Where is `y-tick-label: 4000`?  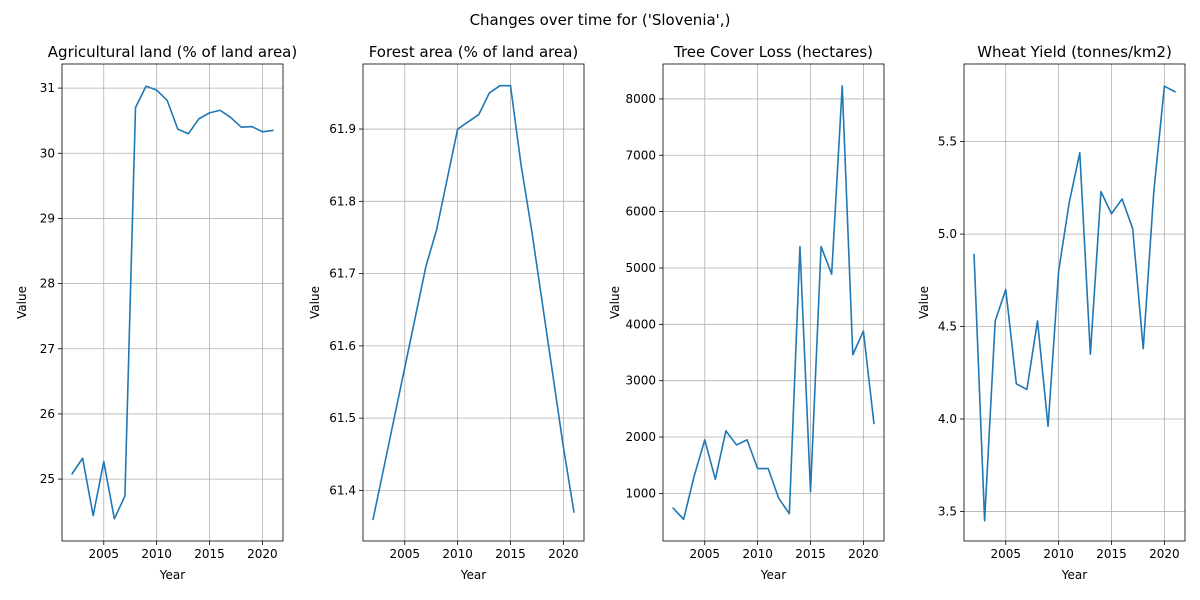 y-tick-label: 4000 is located at coordinates (640, 324).